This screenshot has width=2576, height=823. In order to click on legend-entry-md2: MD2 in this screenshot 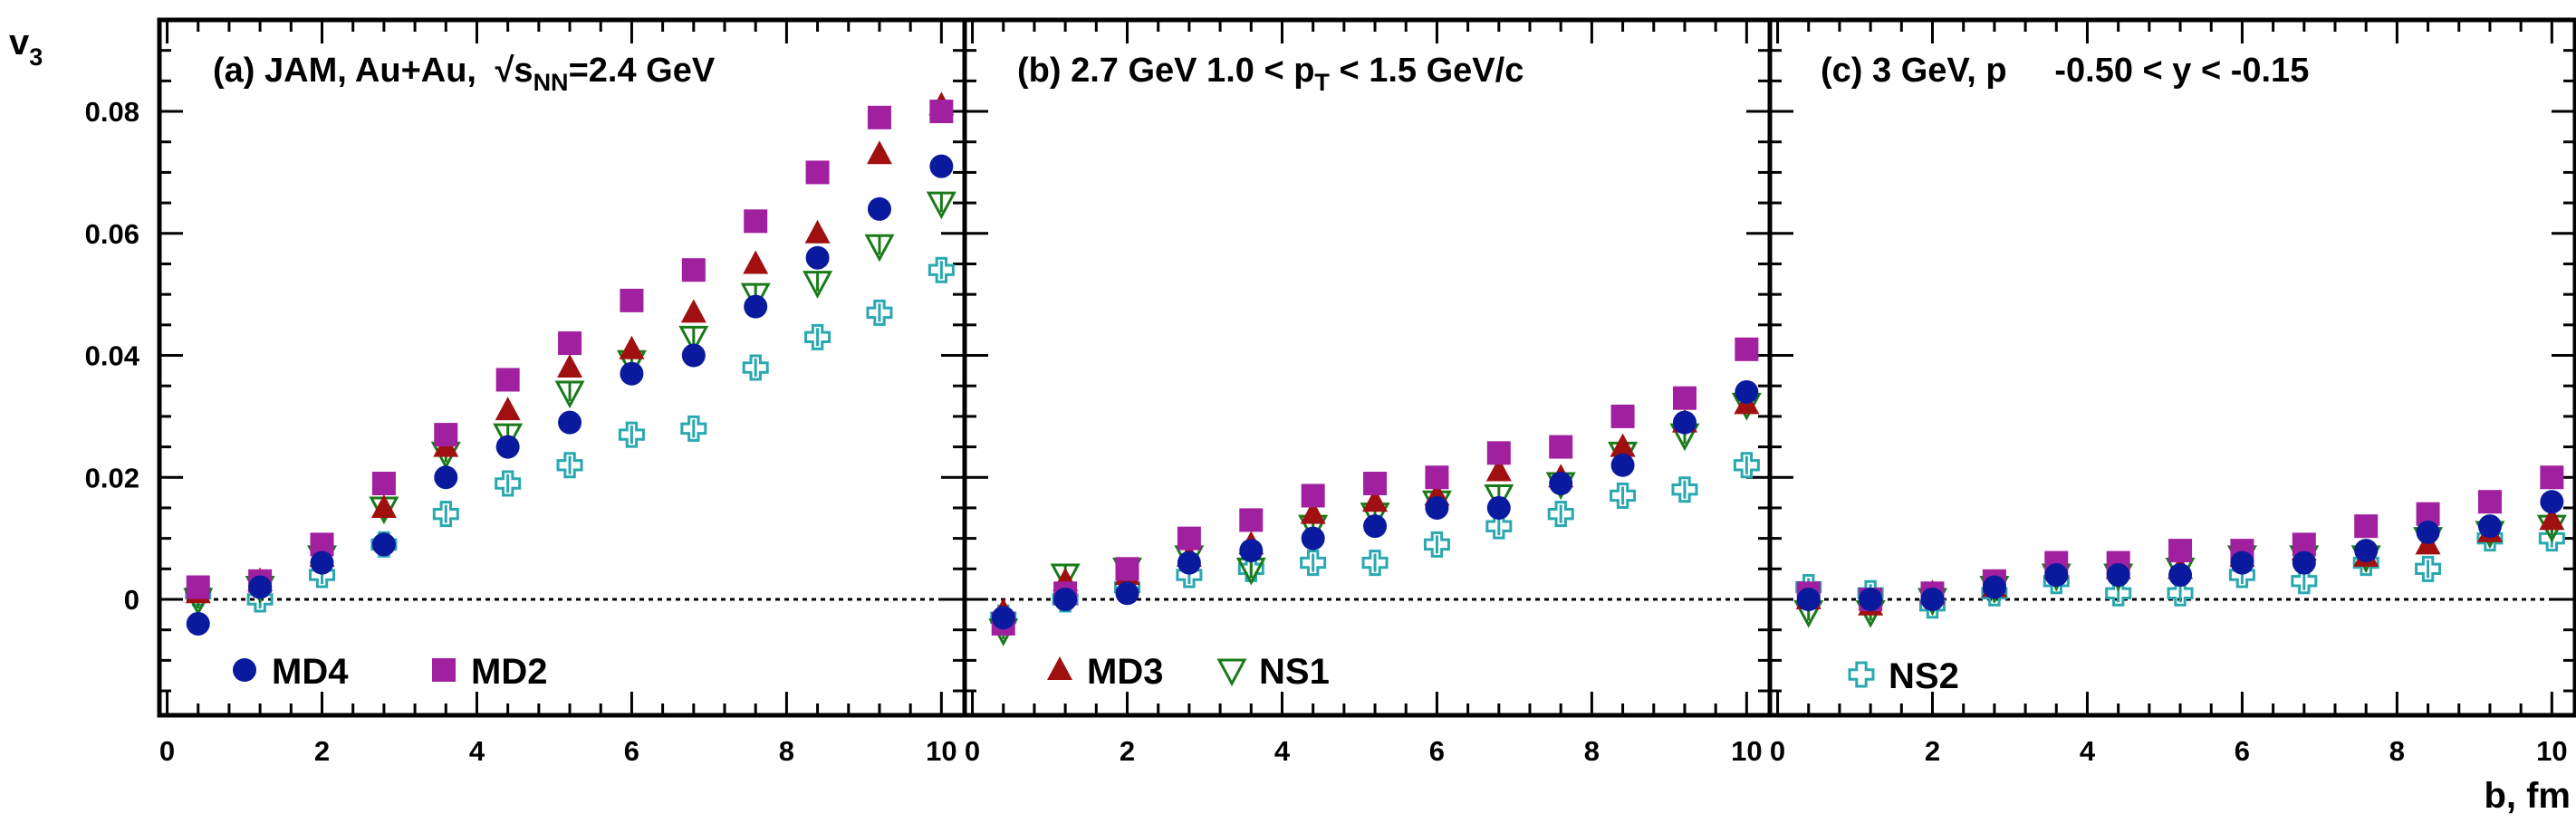, I will do `click(489, 672)`.